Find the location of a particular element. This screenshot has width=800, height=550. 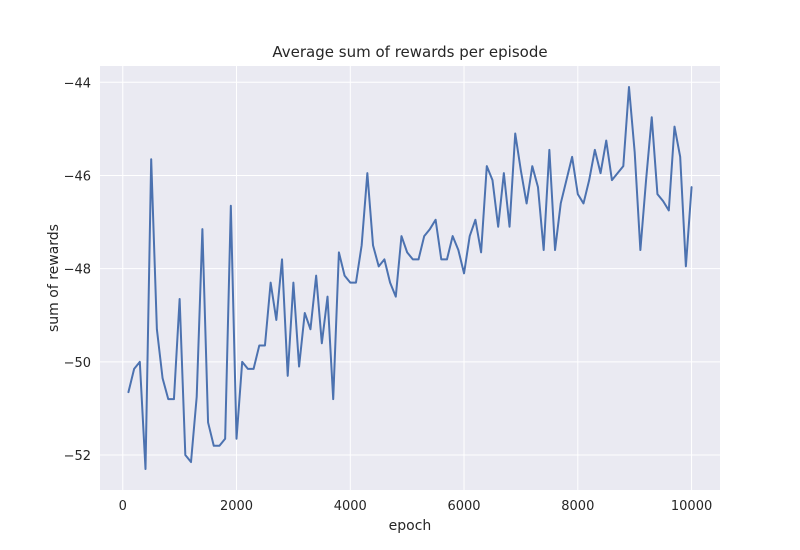

y-tick-label: −50 is located at coordinates (77, 363).